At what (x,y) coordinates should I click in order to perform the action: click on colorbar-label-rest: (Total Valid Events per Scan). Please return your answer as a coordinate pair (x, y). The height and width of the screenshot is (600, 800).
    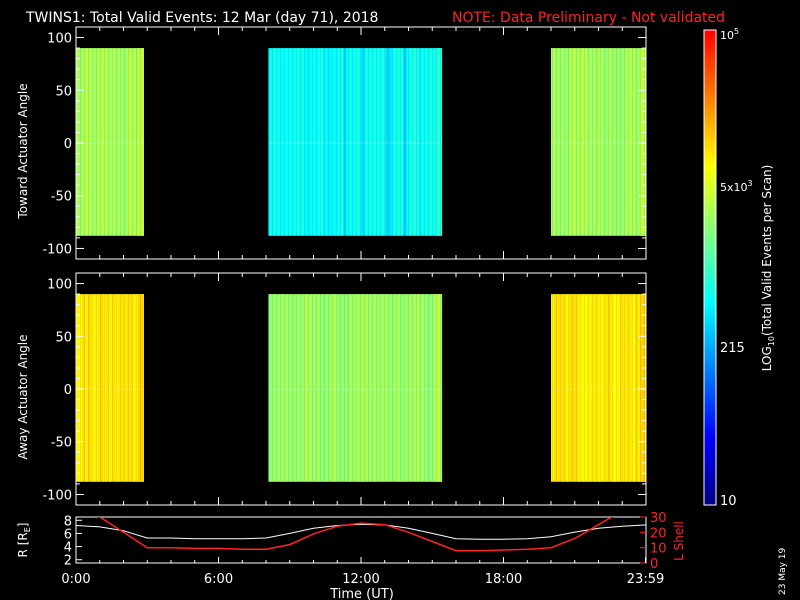
    Looking at the image, I should click on (767, 250).